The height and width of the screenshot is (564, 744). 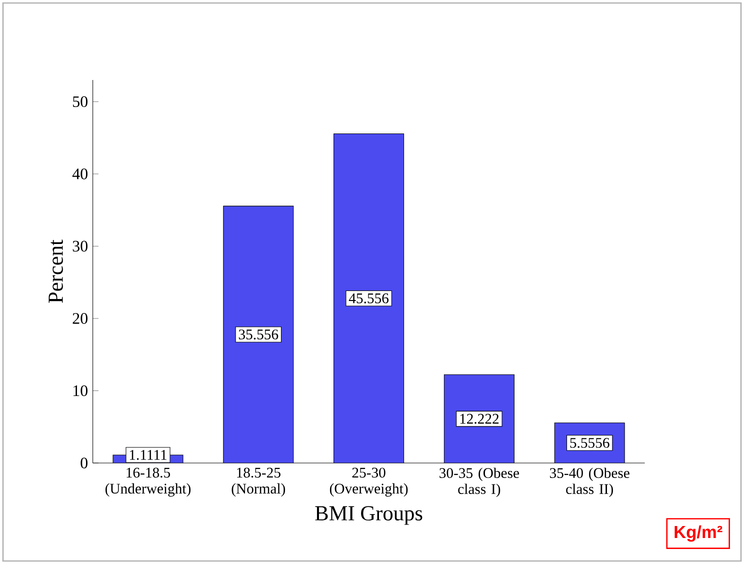 I want to click on data-label: 35.556, so click(x=258, y=335).